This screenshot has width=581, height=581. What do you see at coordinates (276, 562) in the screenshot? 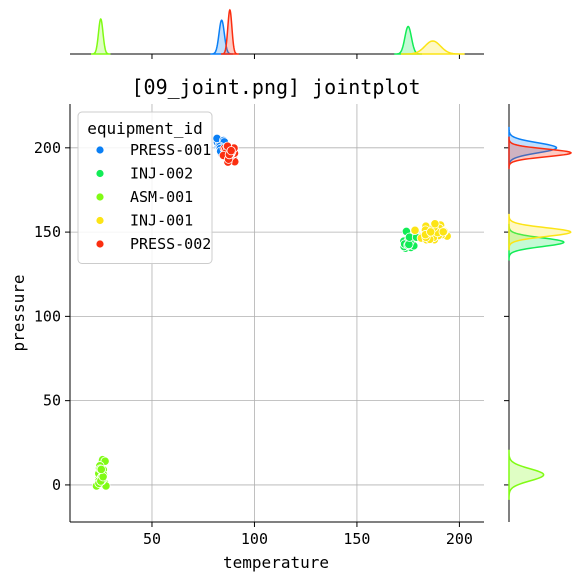
I see `x-axis-label: temperature` at bounding box center [276, 562].